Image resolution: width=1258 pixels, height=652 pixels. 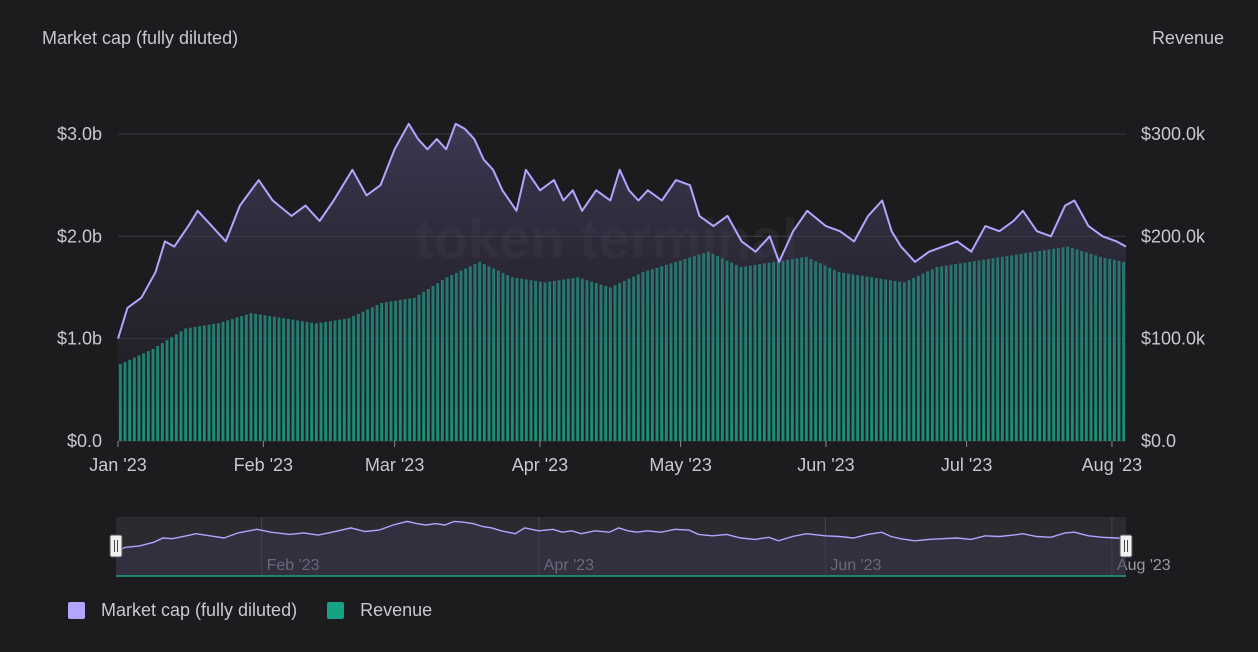 I want to click on navigator-area, so click(x=621, y=548).